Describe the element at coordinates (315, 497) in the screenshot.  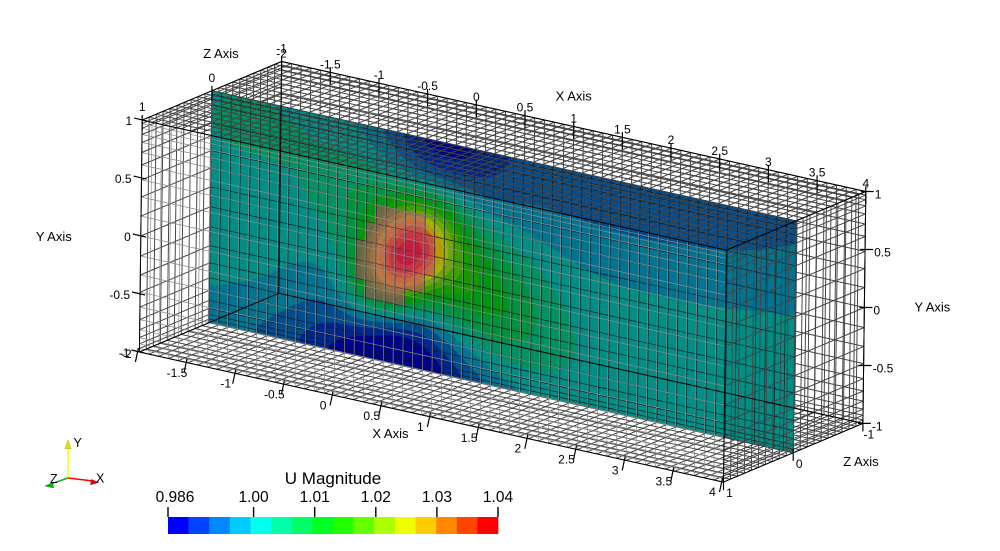
I see `svg-text: 1.01` at that location.